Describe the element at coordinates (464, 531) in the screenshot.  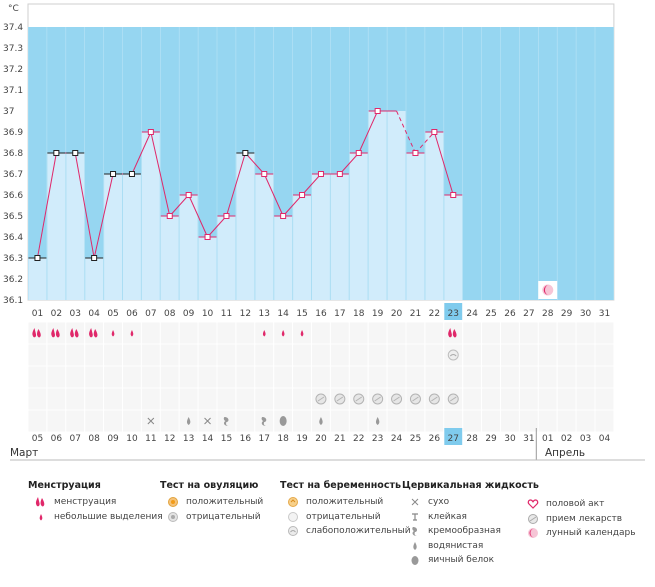
I see `legend-item: кремообразная` at that location.